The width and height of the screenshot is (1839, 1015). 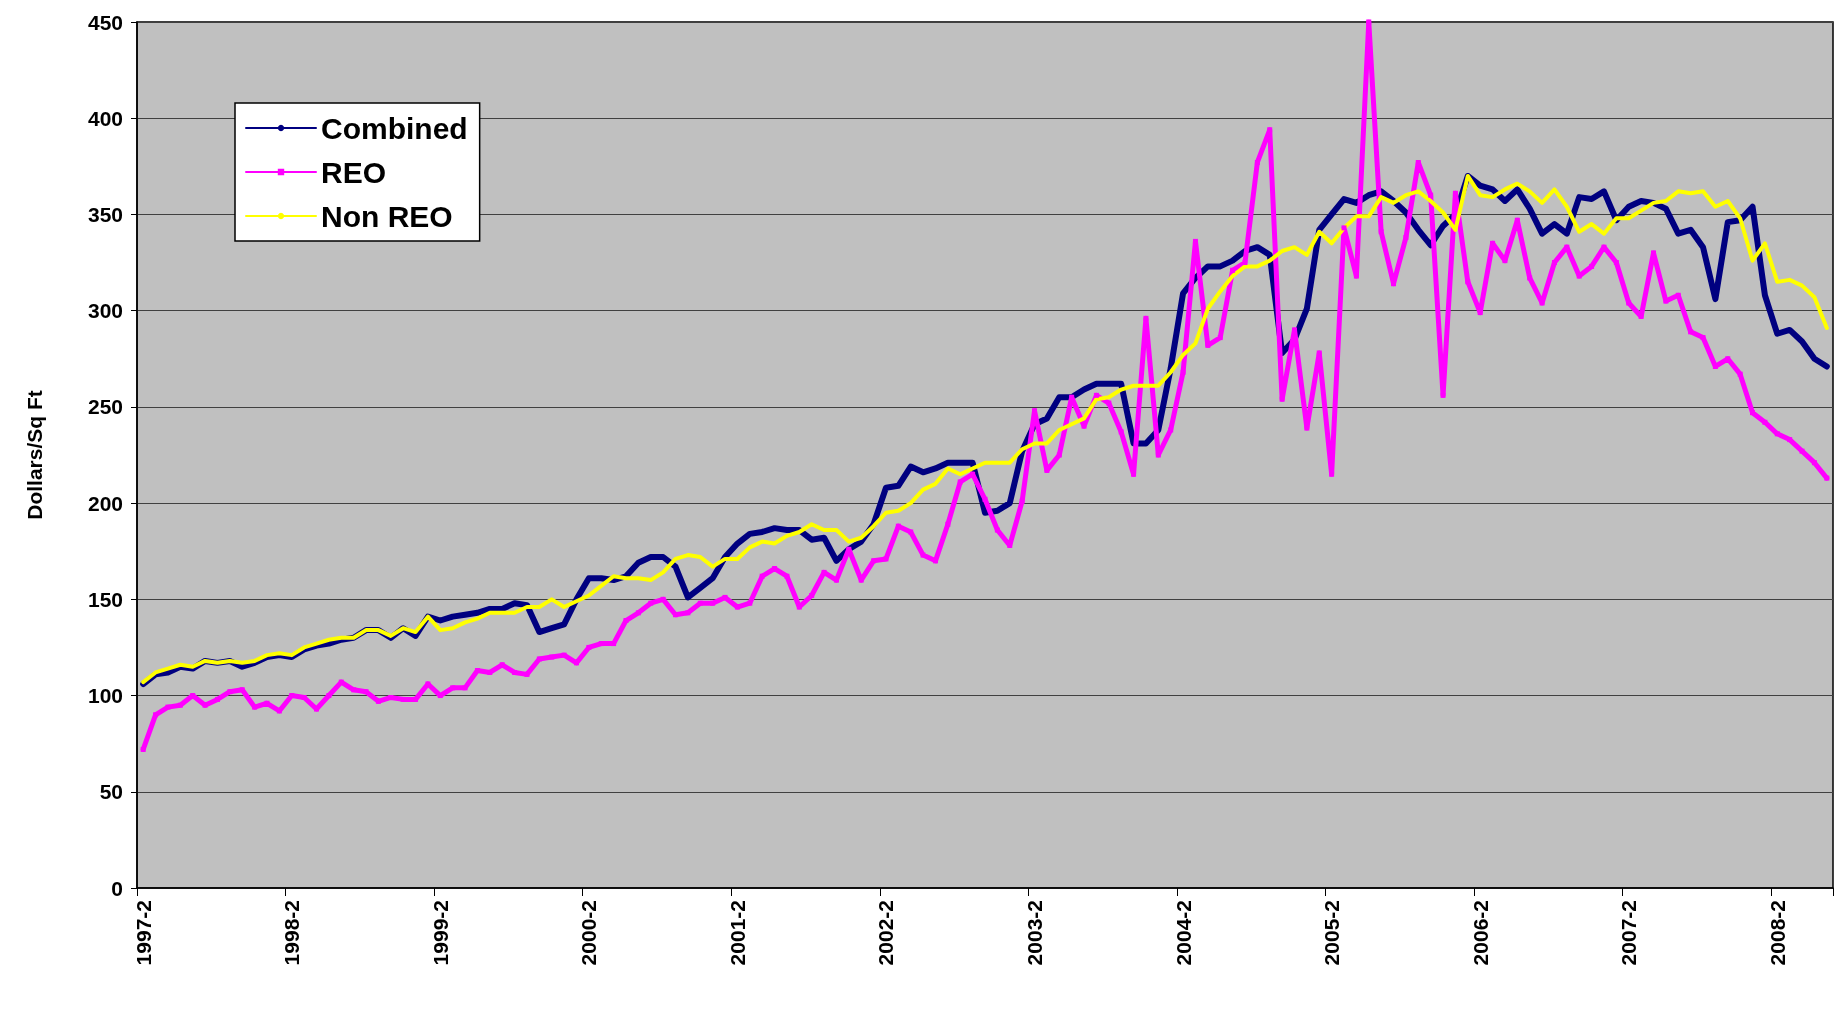 What do you see at coordinates (1332, 933) in the screenshot?
I see `x-tick-label: 2005-2` at bounding box center [1332, 933].